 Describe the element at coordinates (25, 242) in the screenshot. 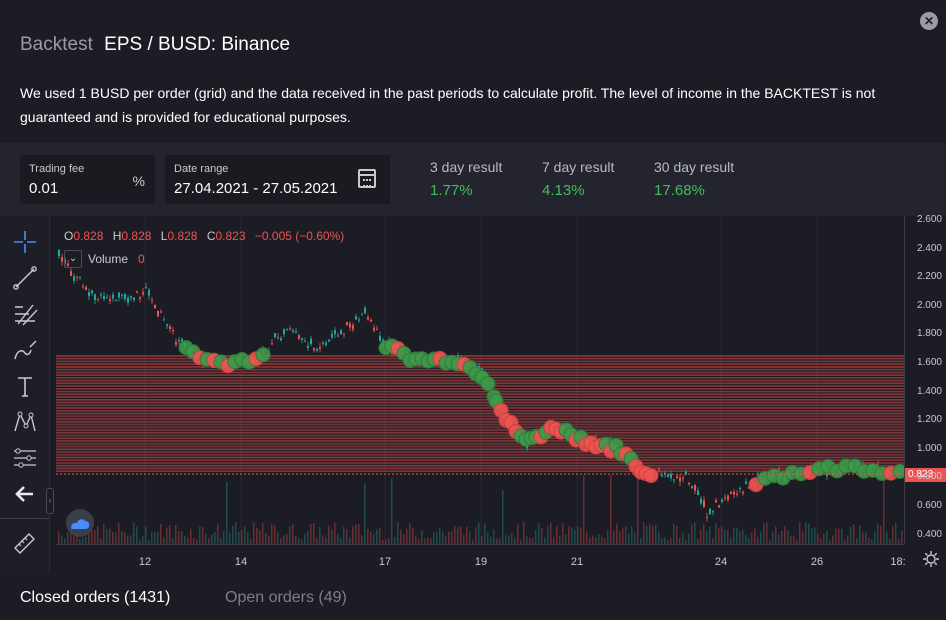

I see `crosshair-icon` at that location.